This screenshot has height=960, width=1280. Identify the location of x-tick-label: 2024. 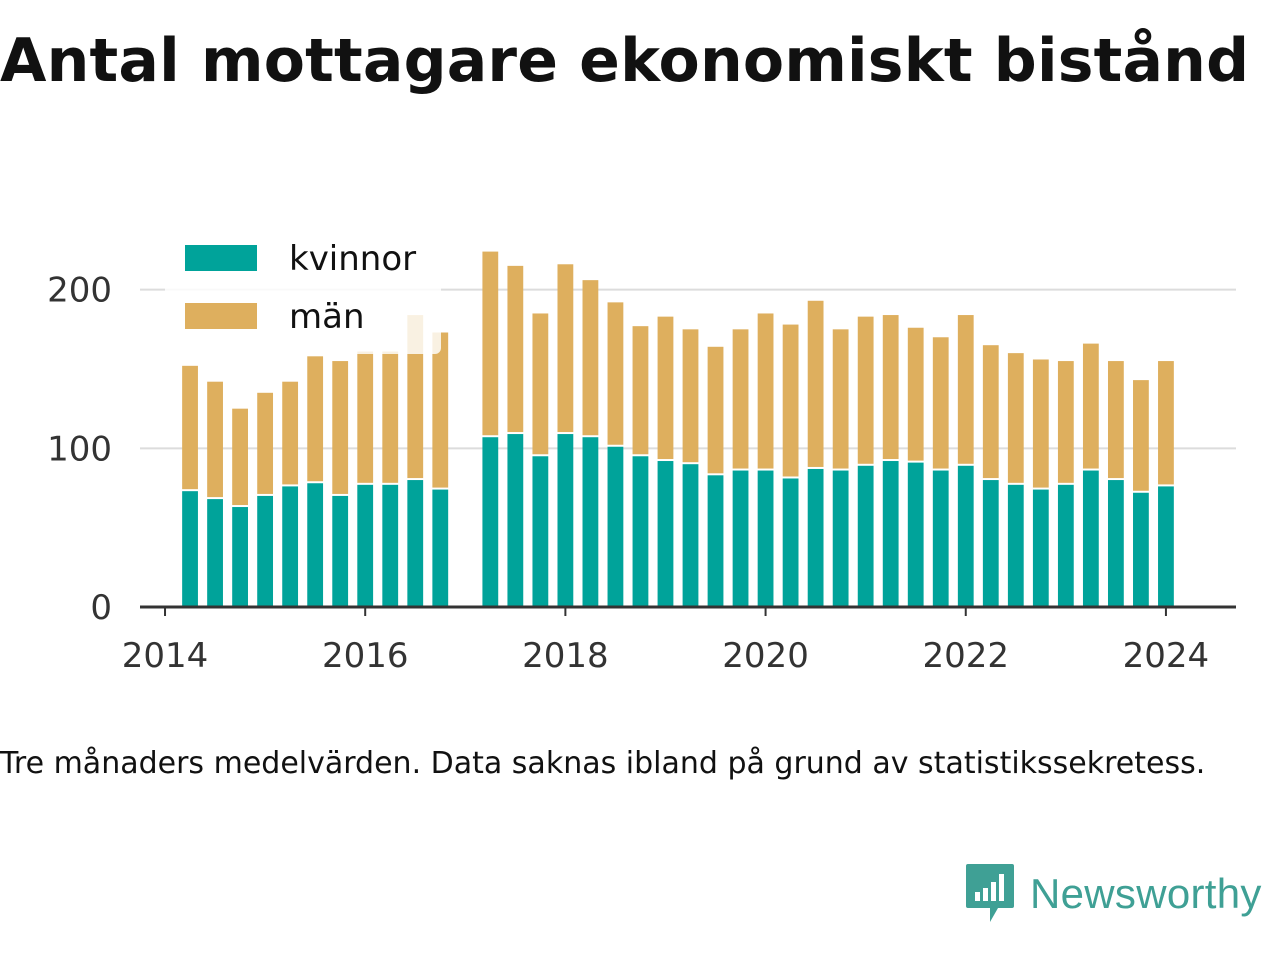
(1166, 656).